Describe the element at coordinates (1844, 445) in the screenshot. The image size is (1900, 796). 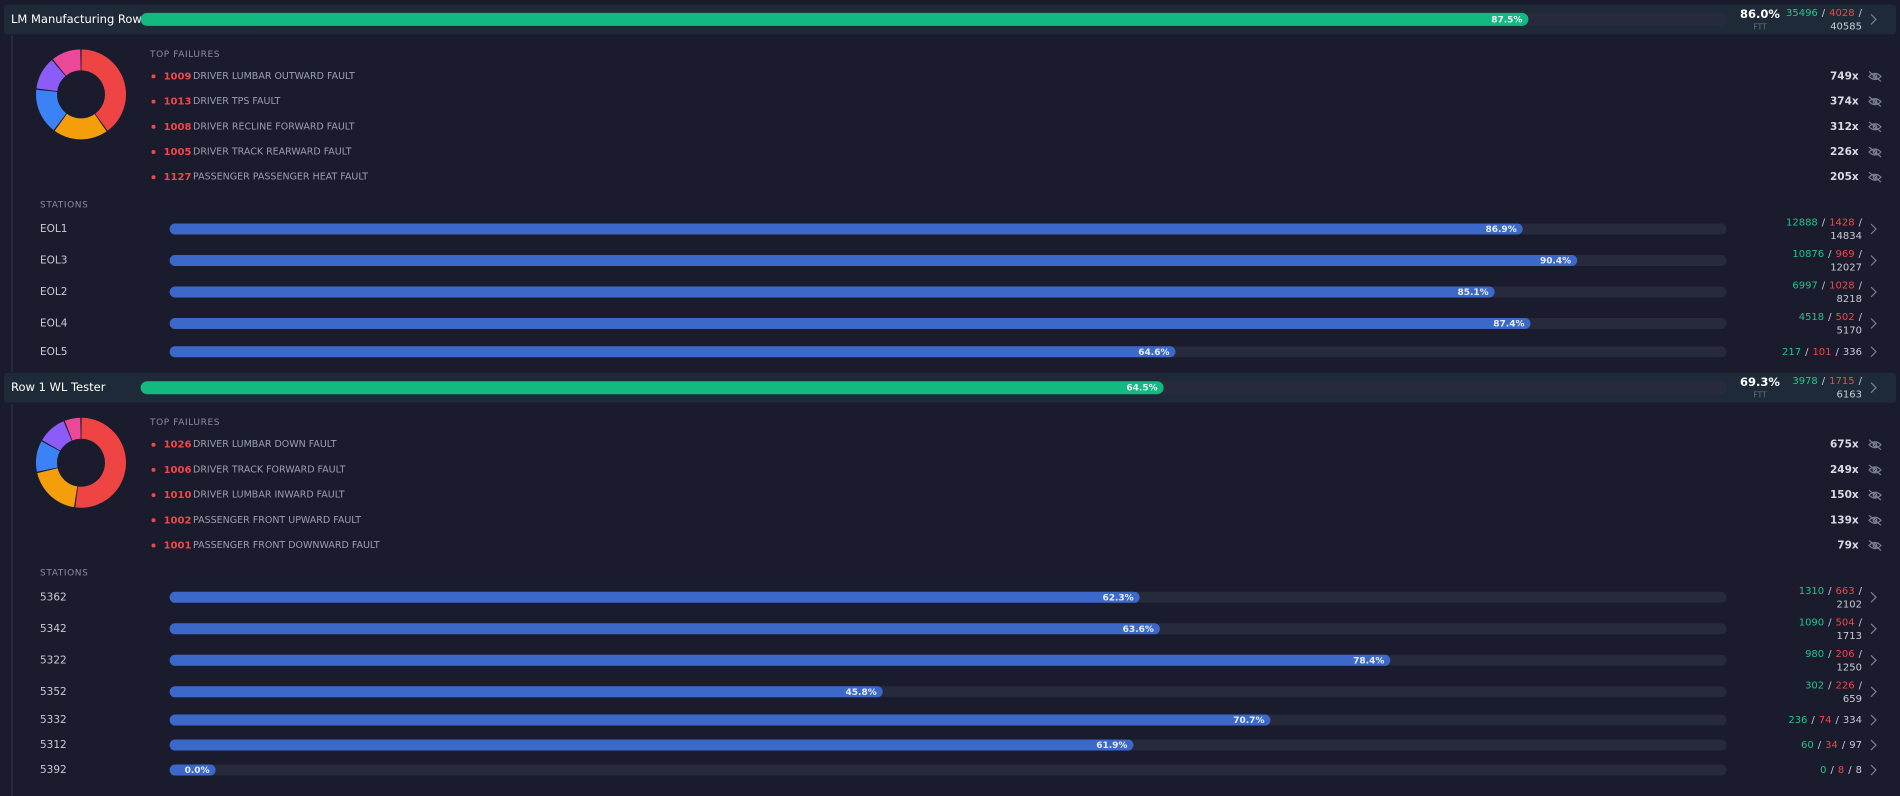
I see `failure-count: 675x` at that location.